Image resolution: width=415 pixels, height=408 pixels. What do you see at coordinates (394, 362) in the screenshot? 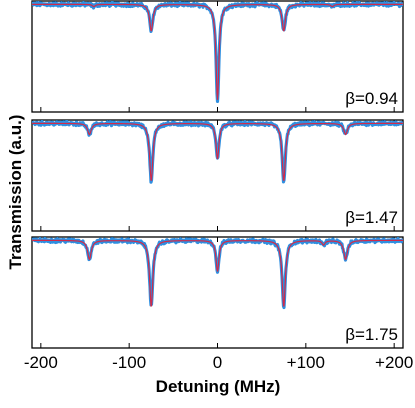
I see `x-tick-label: +200` at bounding box center [394, 362].